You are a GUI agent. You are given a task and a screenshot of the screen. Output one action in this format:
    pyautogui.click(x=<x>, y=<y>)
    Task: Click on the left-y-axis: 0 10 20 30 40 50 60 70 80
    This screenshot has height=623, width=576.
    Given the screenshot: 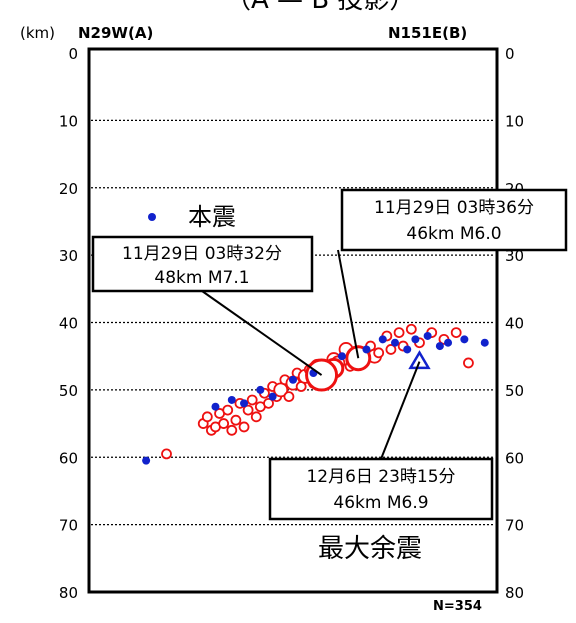 What is the action you would take?
    pyautogui.click(x=68, y=323)
    